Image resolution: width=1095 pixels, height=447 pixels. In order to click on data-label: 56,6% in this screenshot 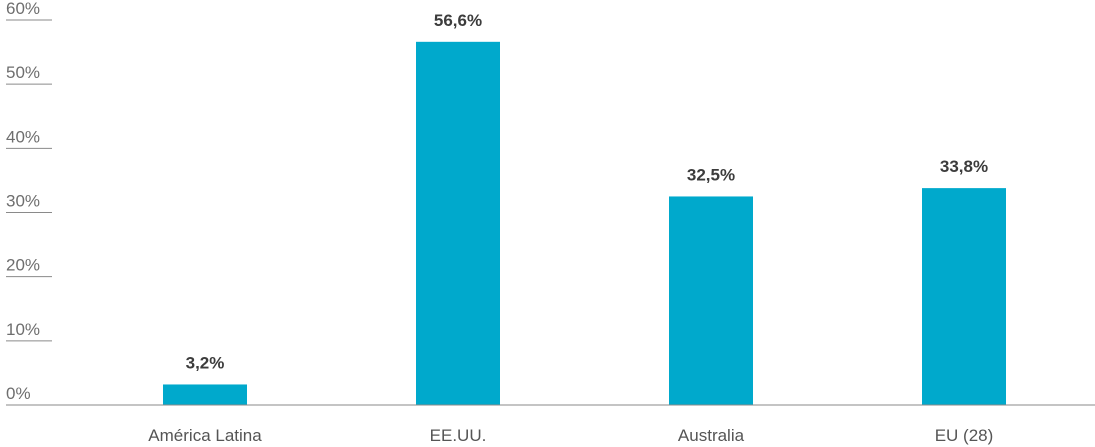, I will do `click(458, 20)`.